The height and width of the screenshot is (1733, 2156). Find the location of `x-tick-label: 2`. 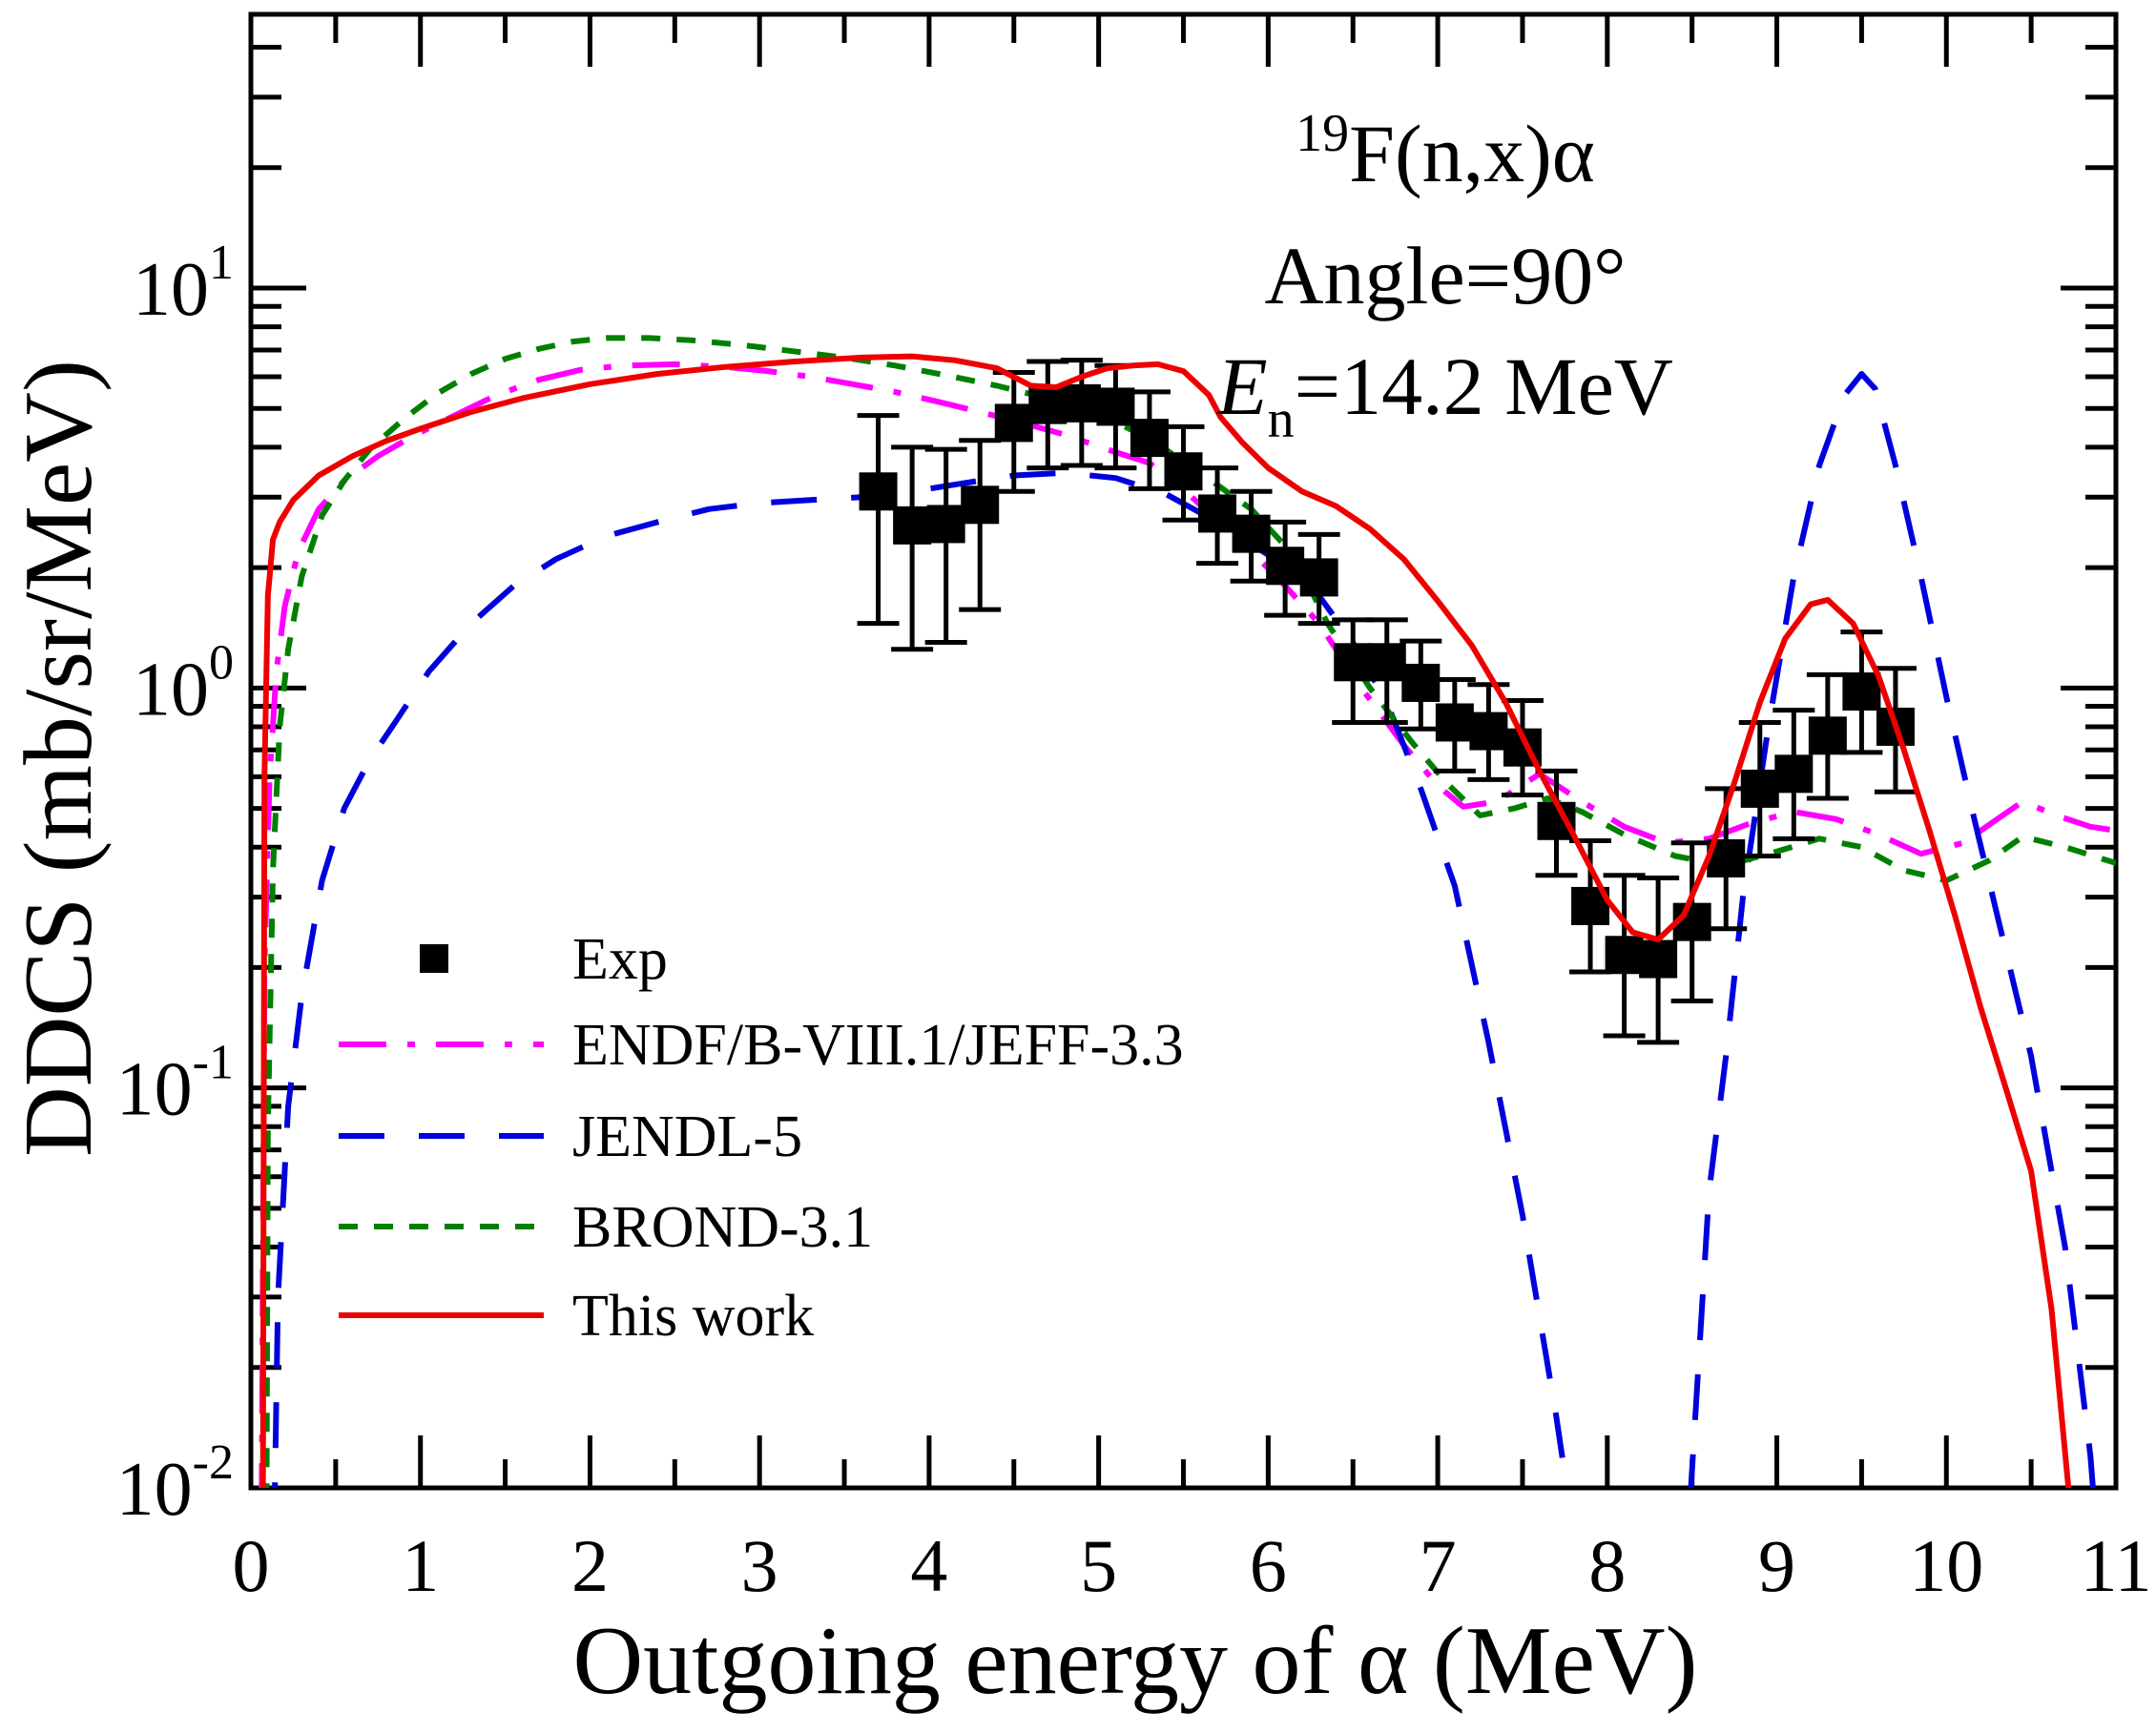

x-tick-label: 2 is located at coordinates (590, 1566).